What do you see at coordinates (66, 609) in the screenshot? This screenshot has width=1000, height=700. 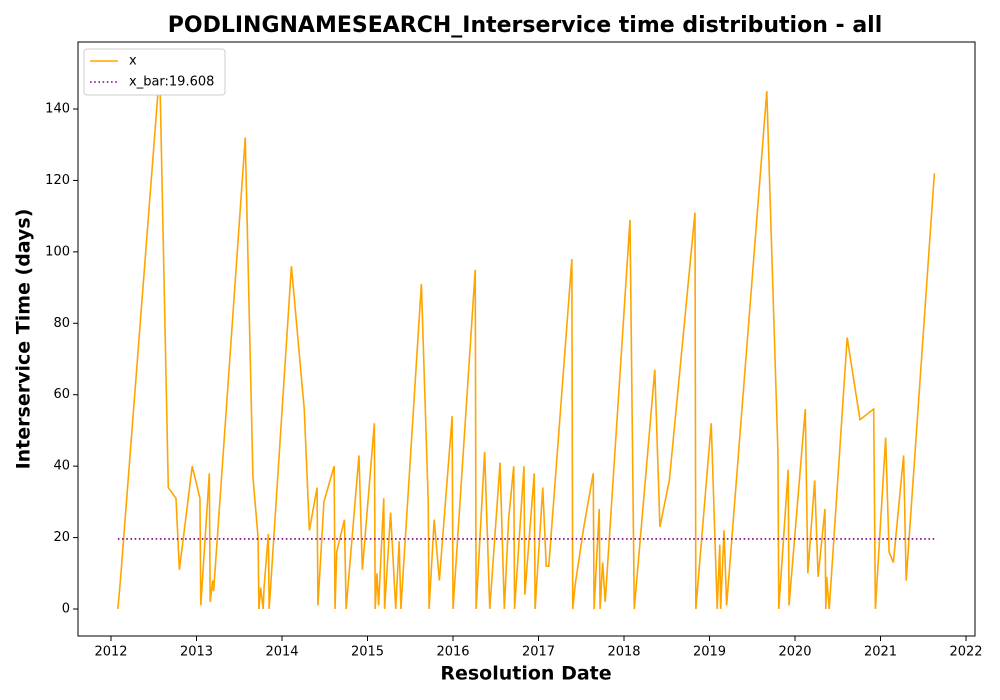 I see `y-tick-label: 0` at bounding box center [66, 609].